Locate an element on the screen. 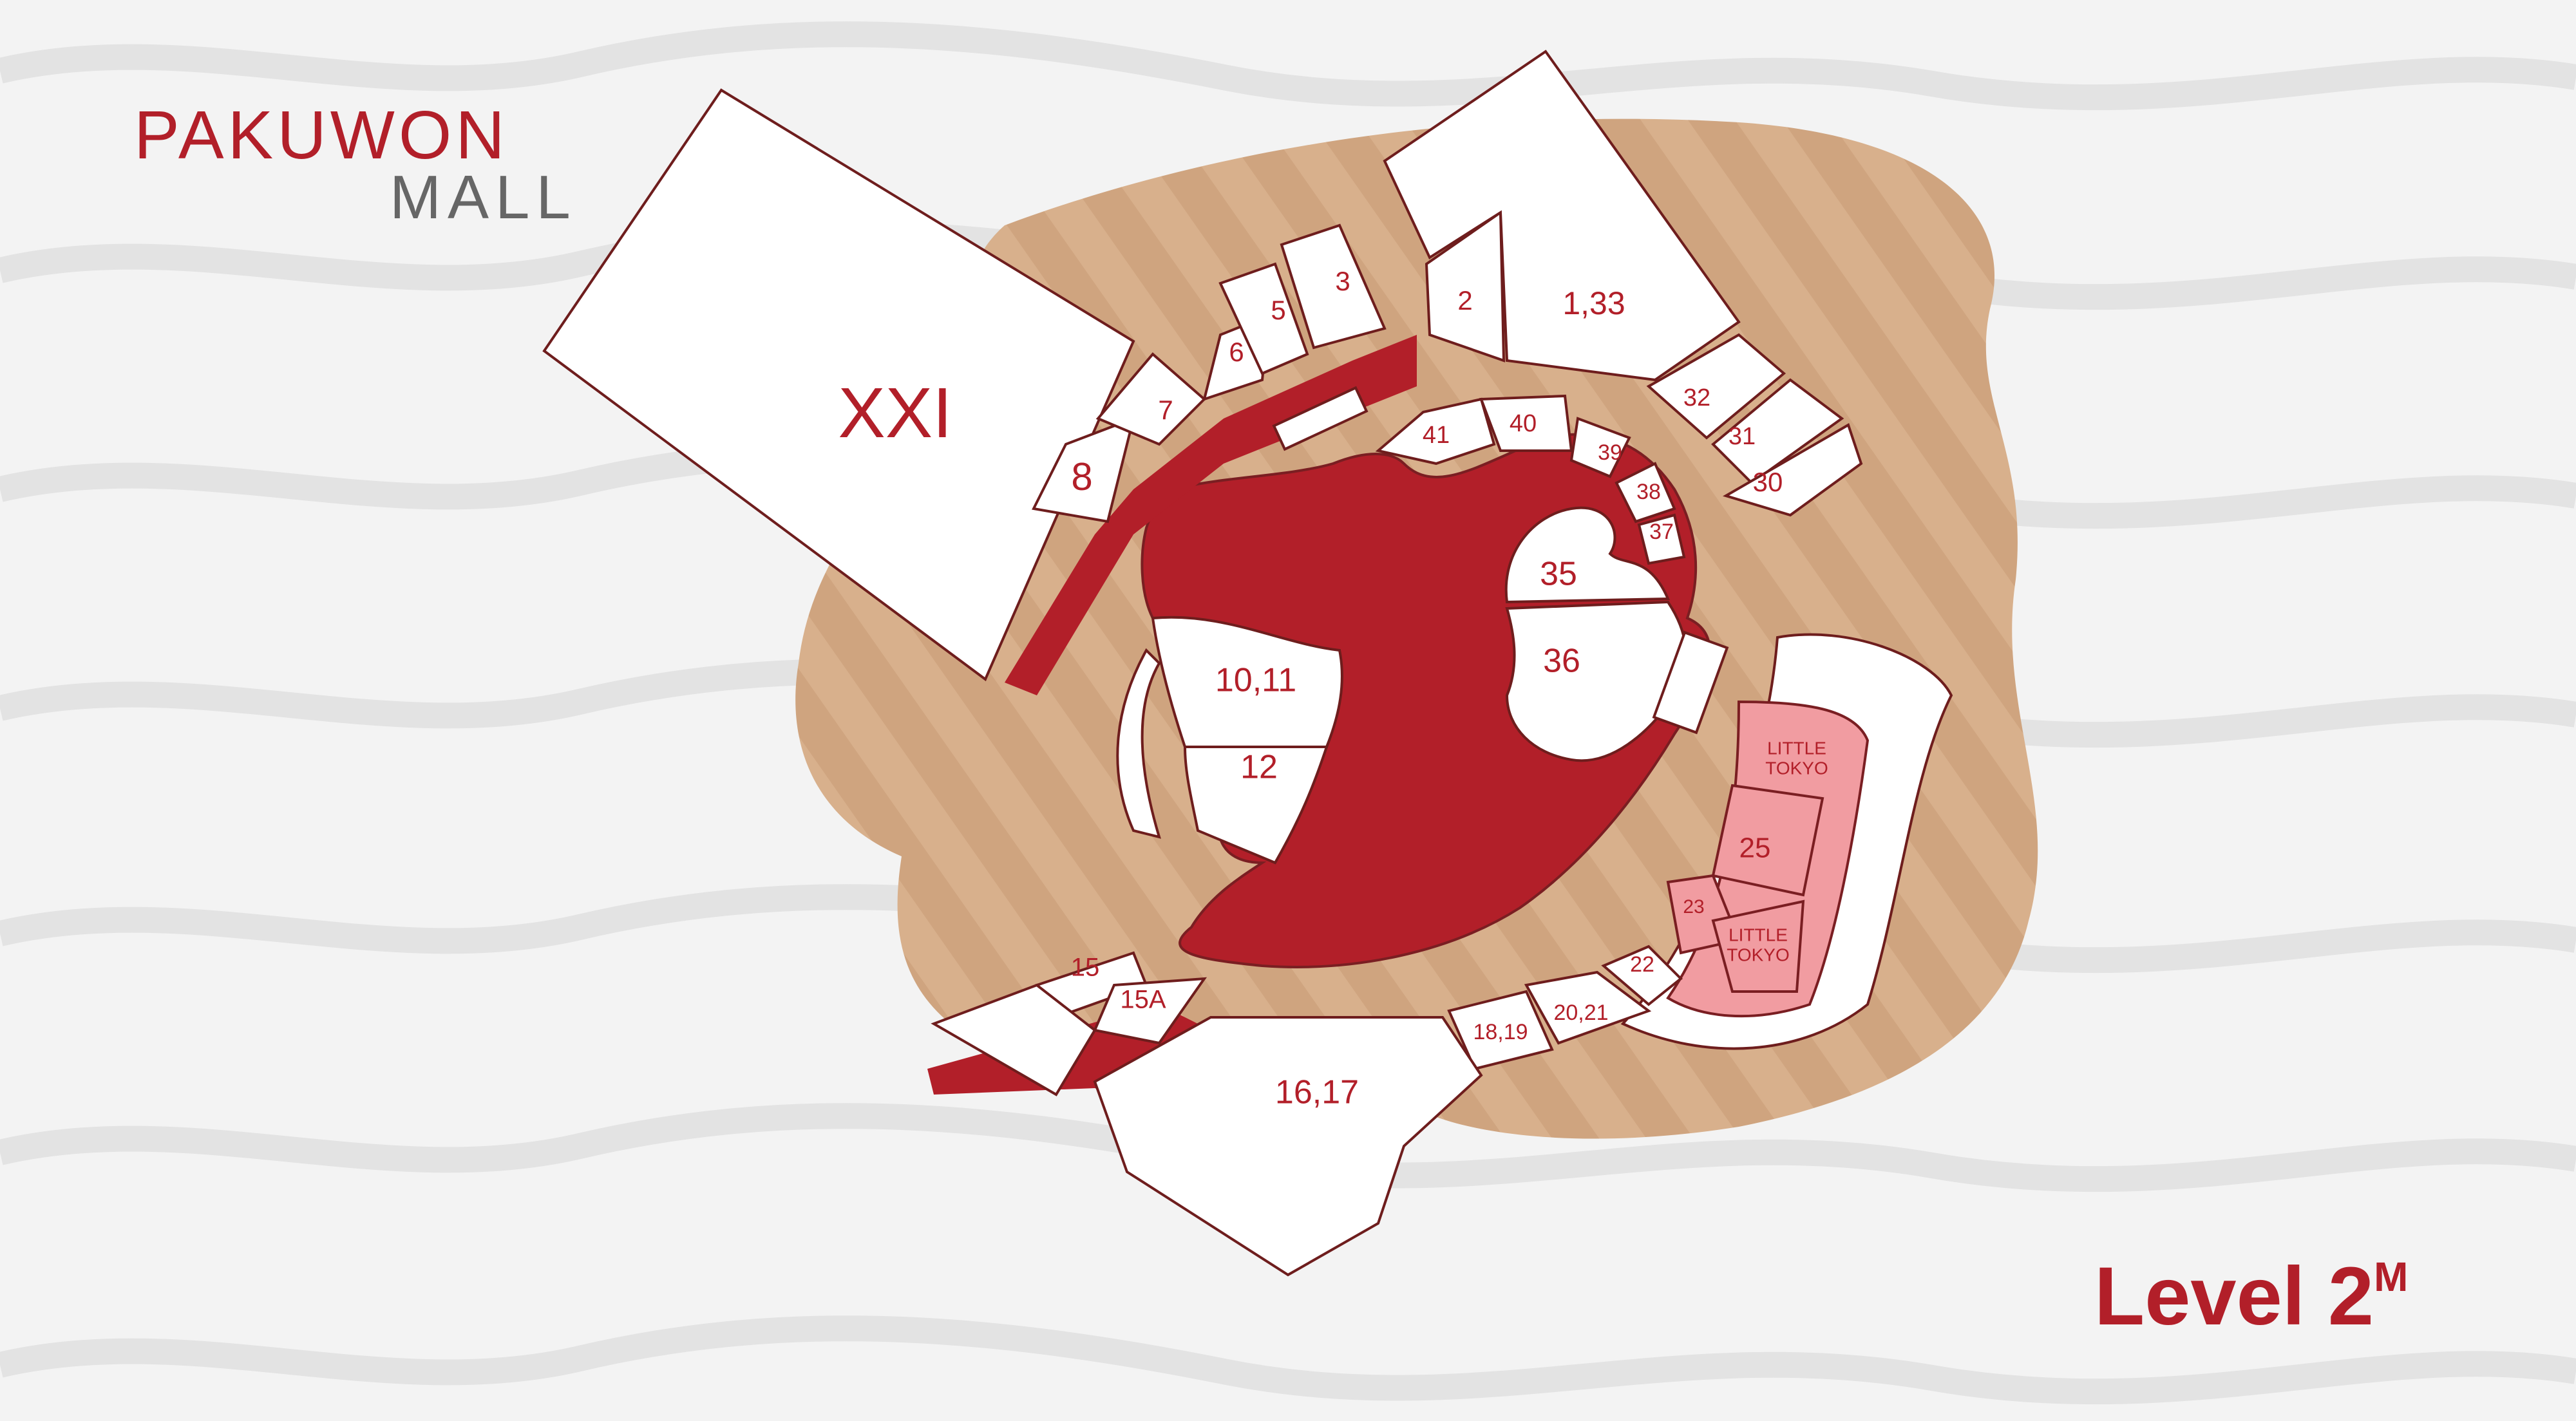  unit-label-6: 6 is located at coordinates (1236, 352).